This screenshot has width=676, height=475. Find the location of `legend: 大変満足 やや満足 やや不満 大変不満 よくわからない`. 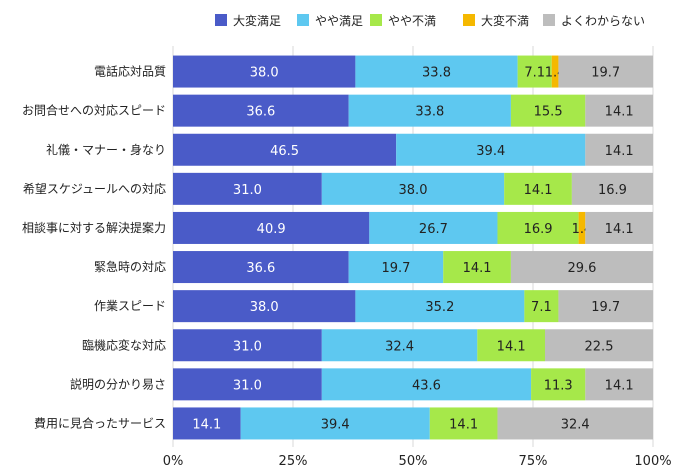

legend: 大変満足 やや満足 やや不満 大変不満 よくわからない is located at coordinates (430, 20).